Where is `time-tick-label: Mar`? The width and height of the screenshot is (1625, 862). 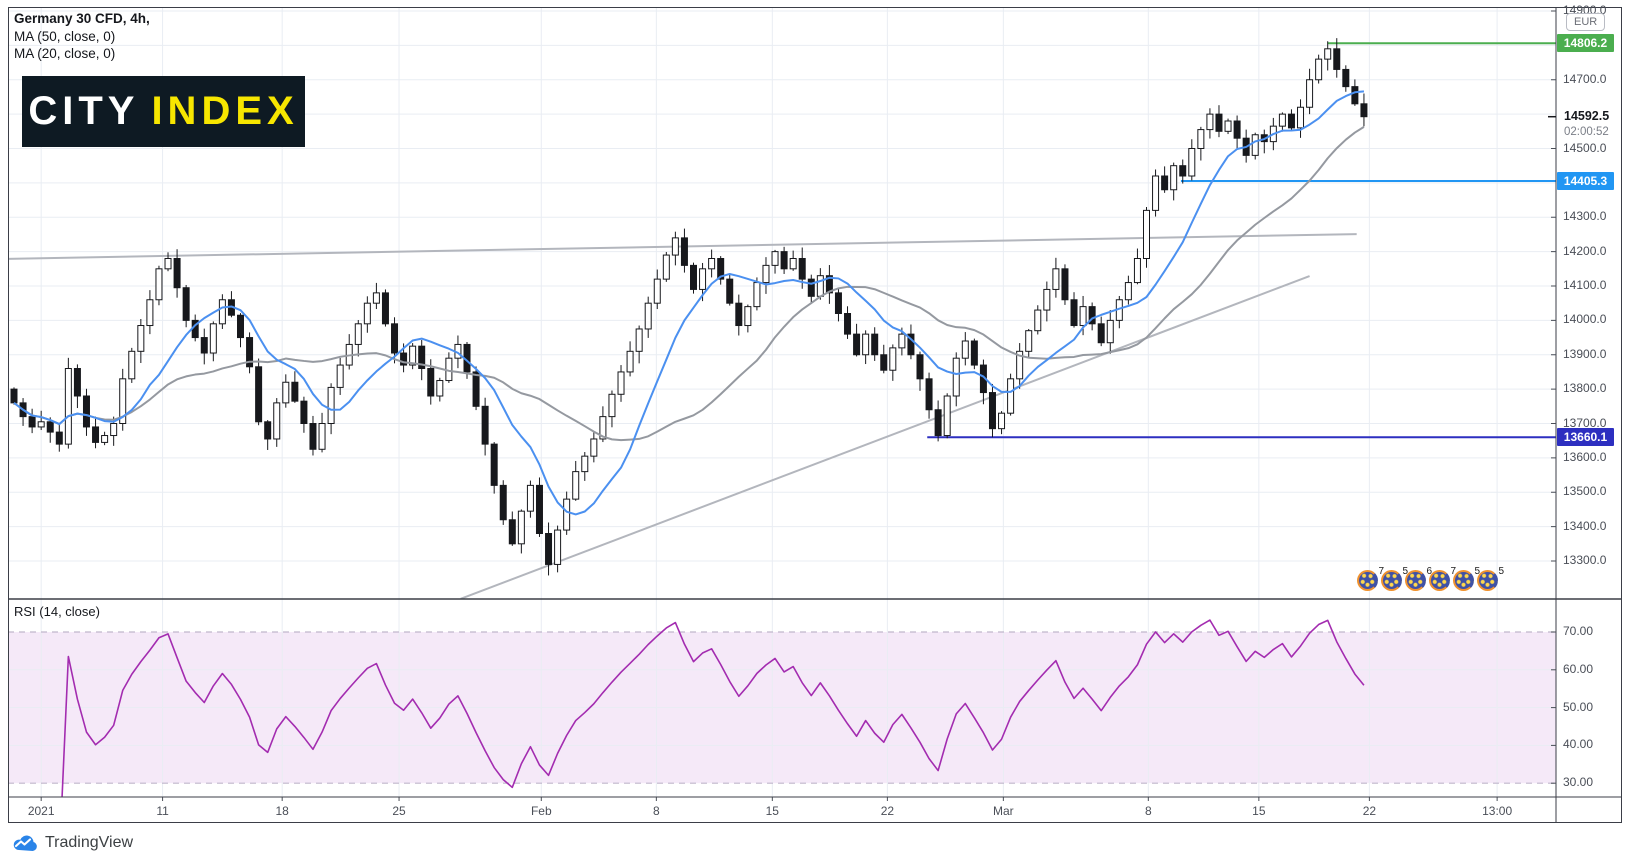
time-tick-label: Mar is located at coordinates (1003, 811).